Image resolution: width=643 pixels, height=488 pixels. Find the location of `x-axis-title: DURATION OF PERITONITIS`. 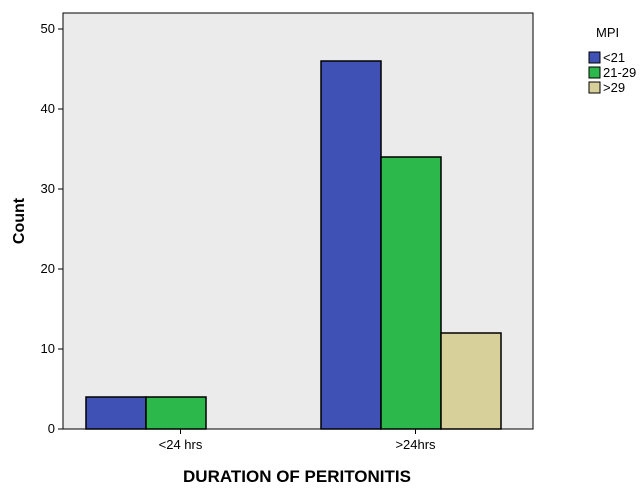

x-axis-title: DURATION OF PERITONITIS is located at coordinates (297, 476).